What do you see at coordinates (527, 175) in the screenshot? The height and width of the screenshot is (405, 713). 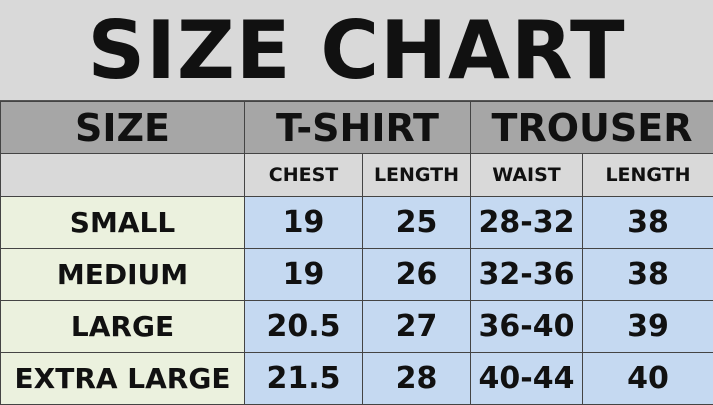 I see `subheader-waist: WAIST` at bounding box center [527, 175].